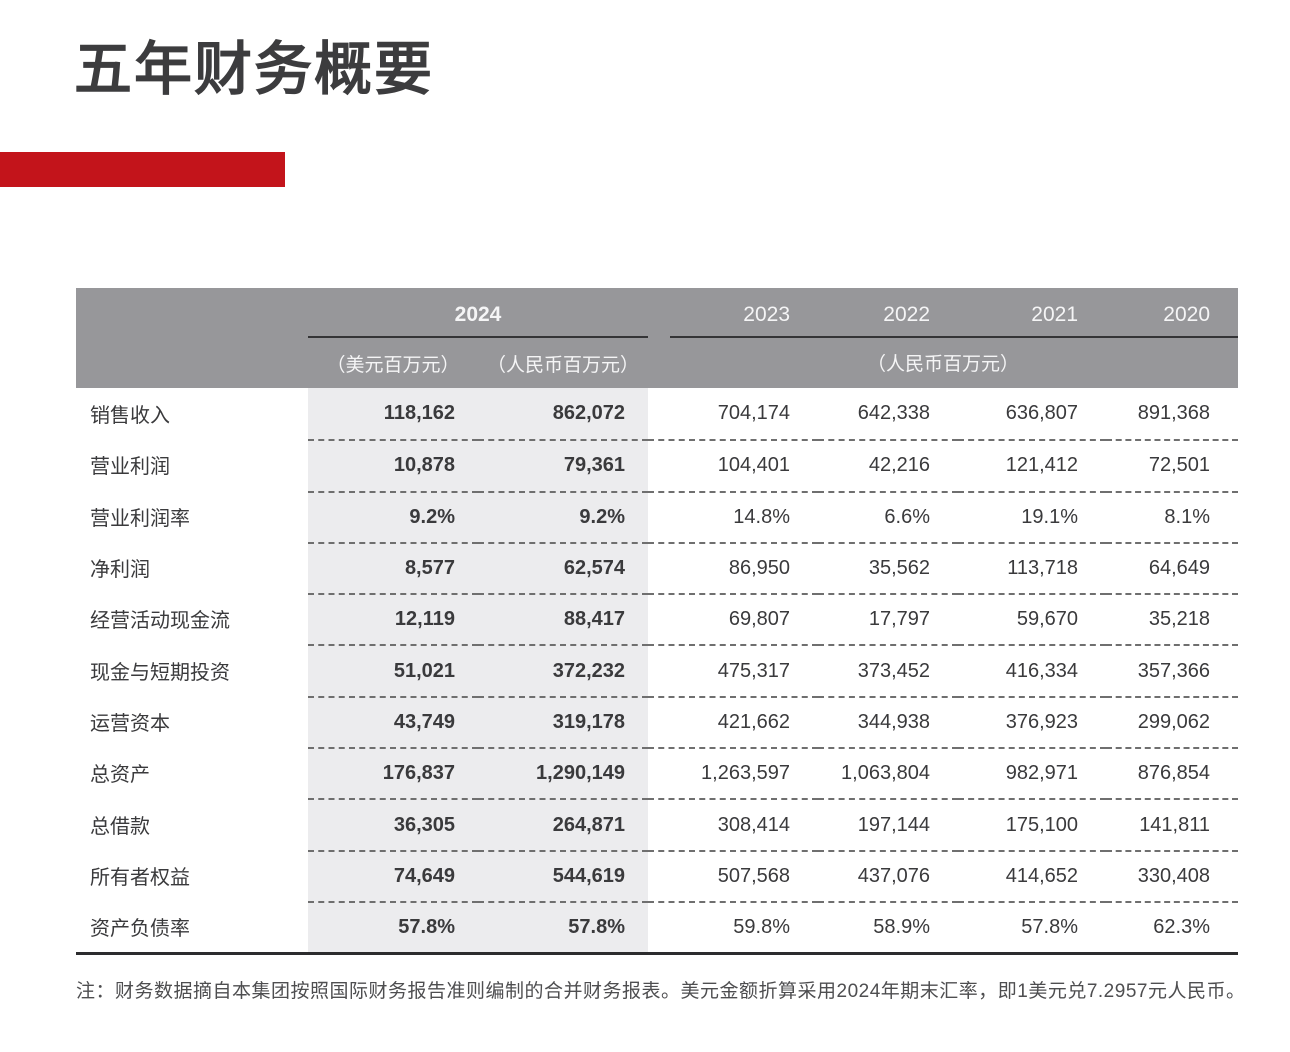 This screenshot has width=1290, height=1052. Describe the element at coordinates (393, 465) in the screenshot. I see `cell-usd-2024: 10,878` at that location.